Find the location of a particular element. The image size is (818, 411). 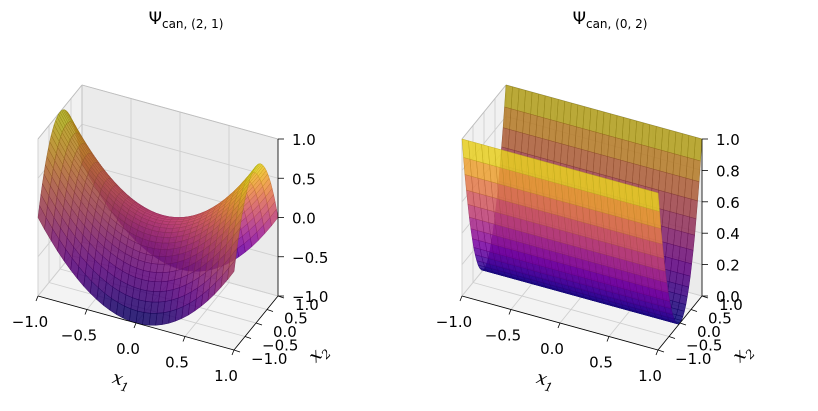

chart-title: Ψcan, (0, 2) is located at coordinates (610, 20).